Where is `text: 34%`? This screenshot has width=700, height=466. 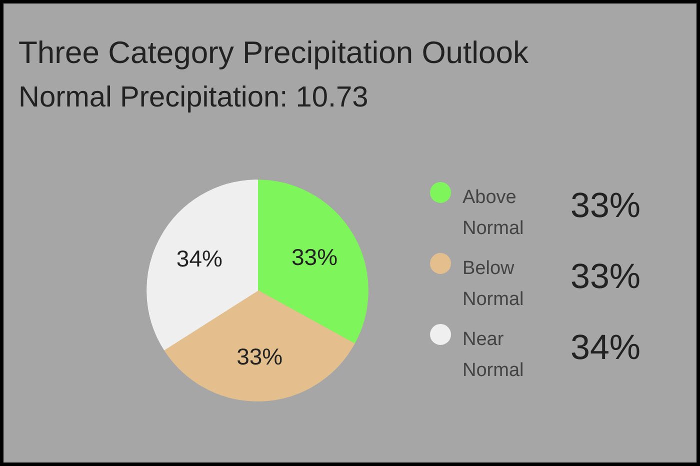
text: 34% is located at coordinates (605, 347).